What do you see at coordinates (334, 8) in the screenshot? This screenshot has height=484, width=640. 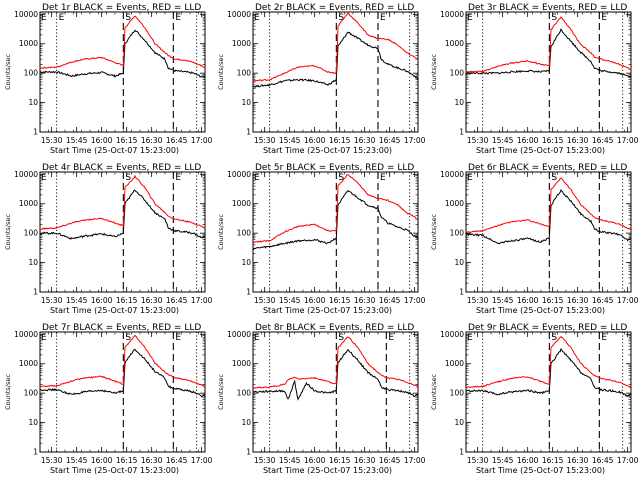 I see `panel-title: Det 2r BLACK = Events, RED = LLD` at bounding box center [334, 8].